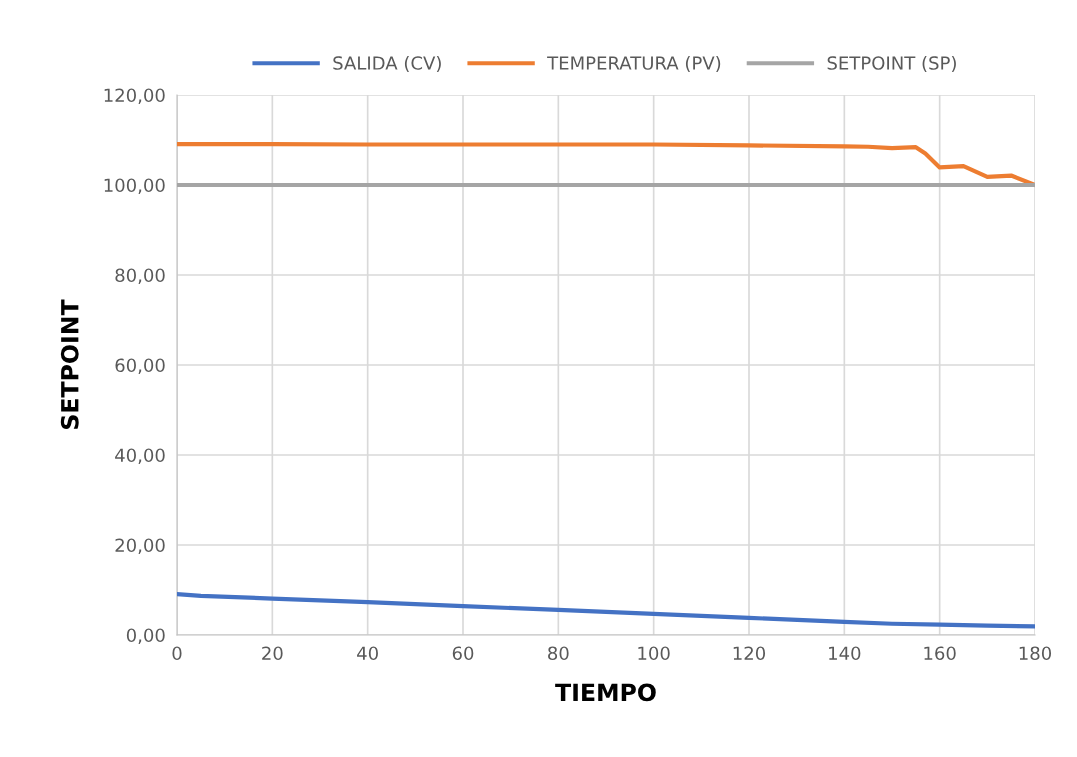  What do you see at coordinates (387, 63) in the screenshot?
I see `legend-label: SALIDA (CV)` at bounding box center [387, 63].